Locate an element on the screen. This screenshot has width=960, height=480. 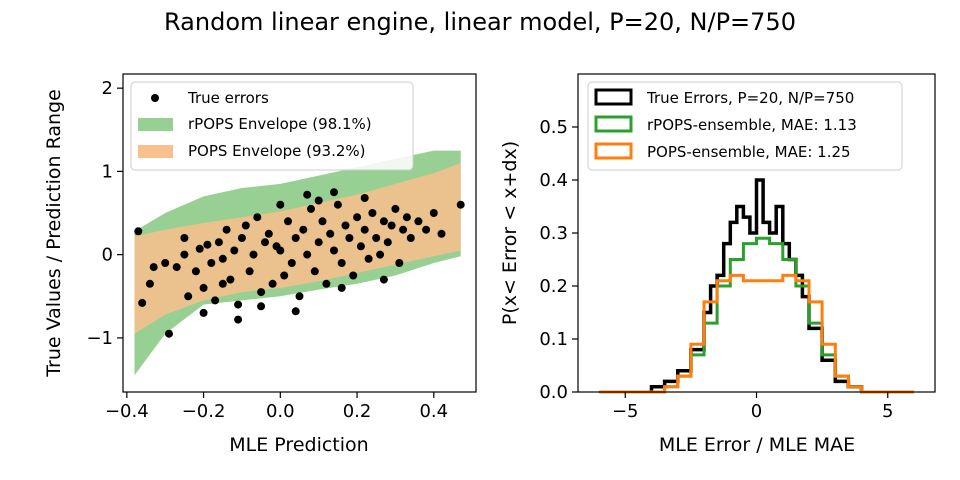
histogram-pops-ensemble is located at coordinates (756, 333).